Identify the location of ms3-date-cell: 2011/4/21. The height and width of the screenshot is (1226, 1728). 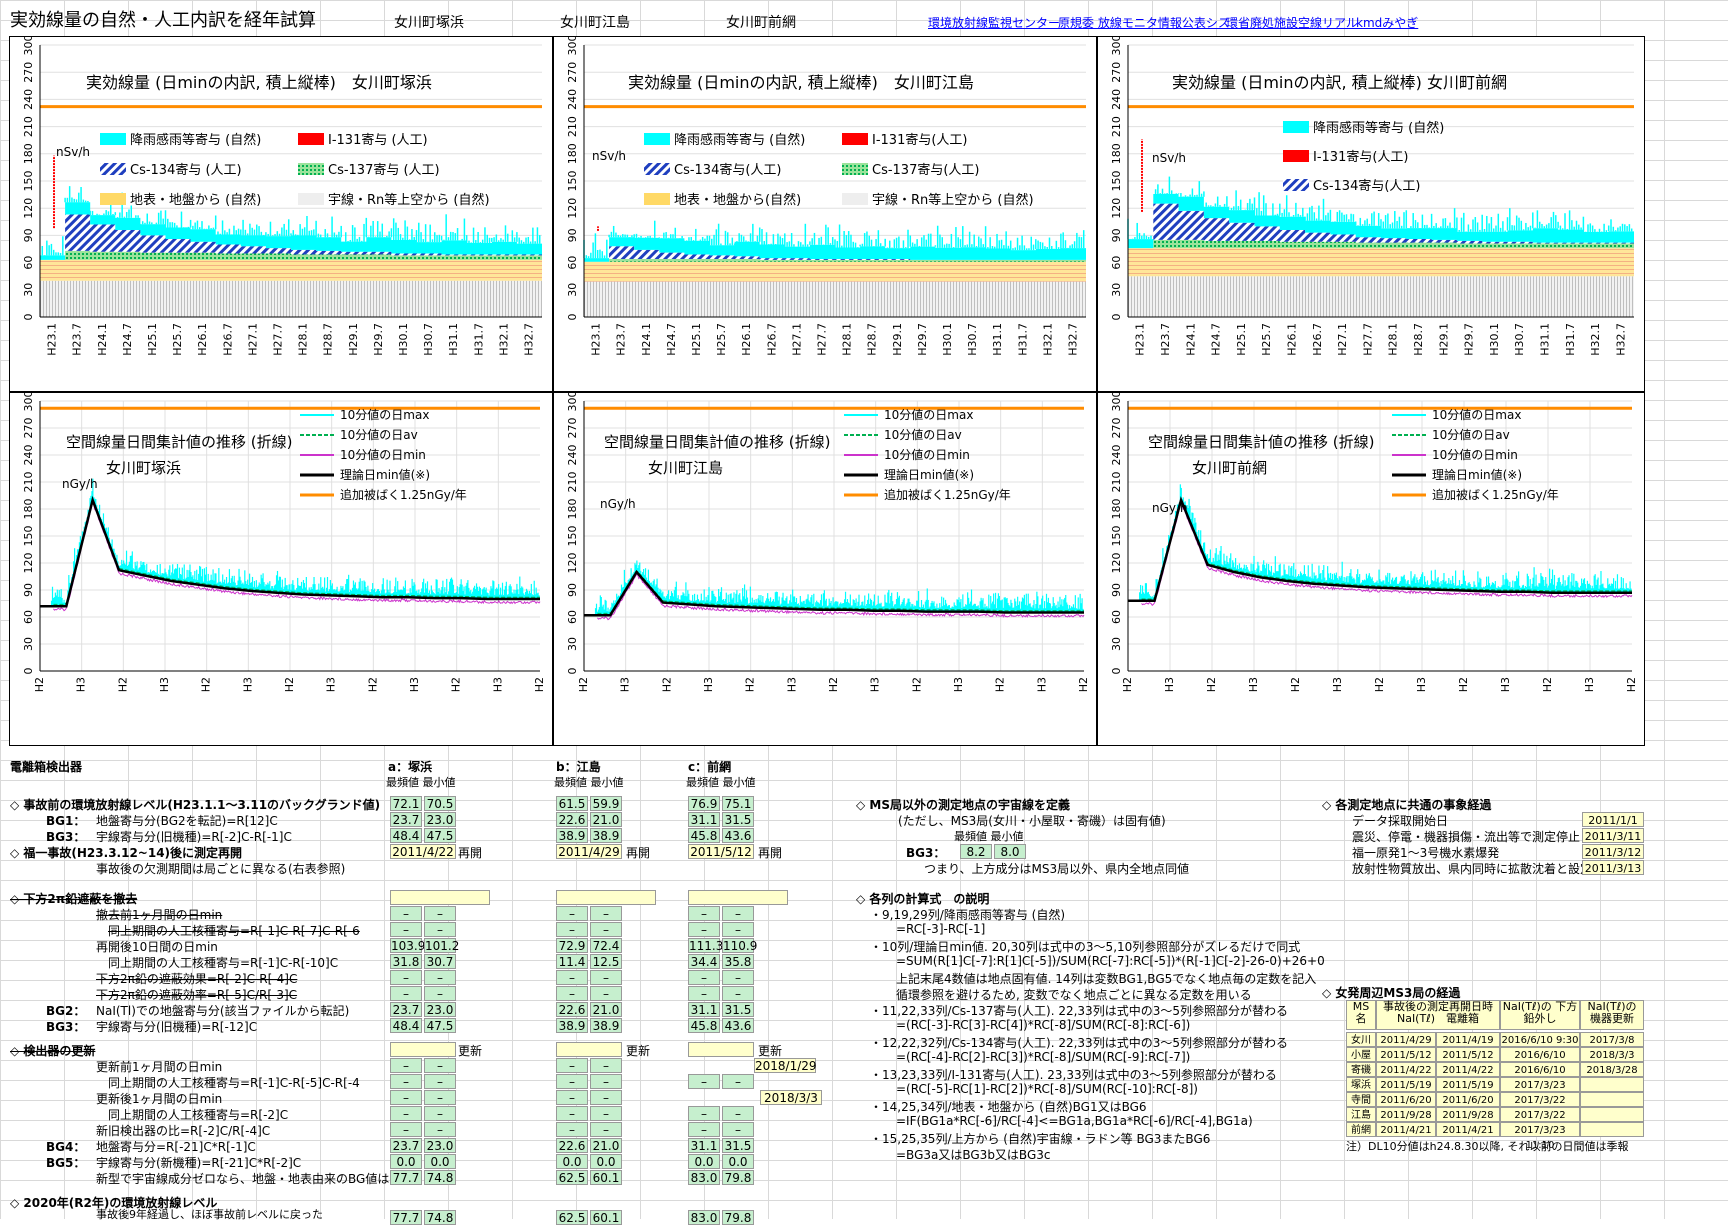
(1406, 1129).